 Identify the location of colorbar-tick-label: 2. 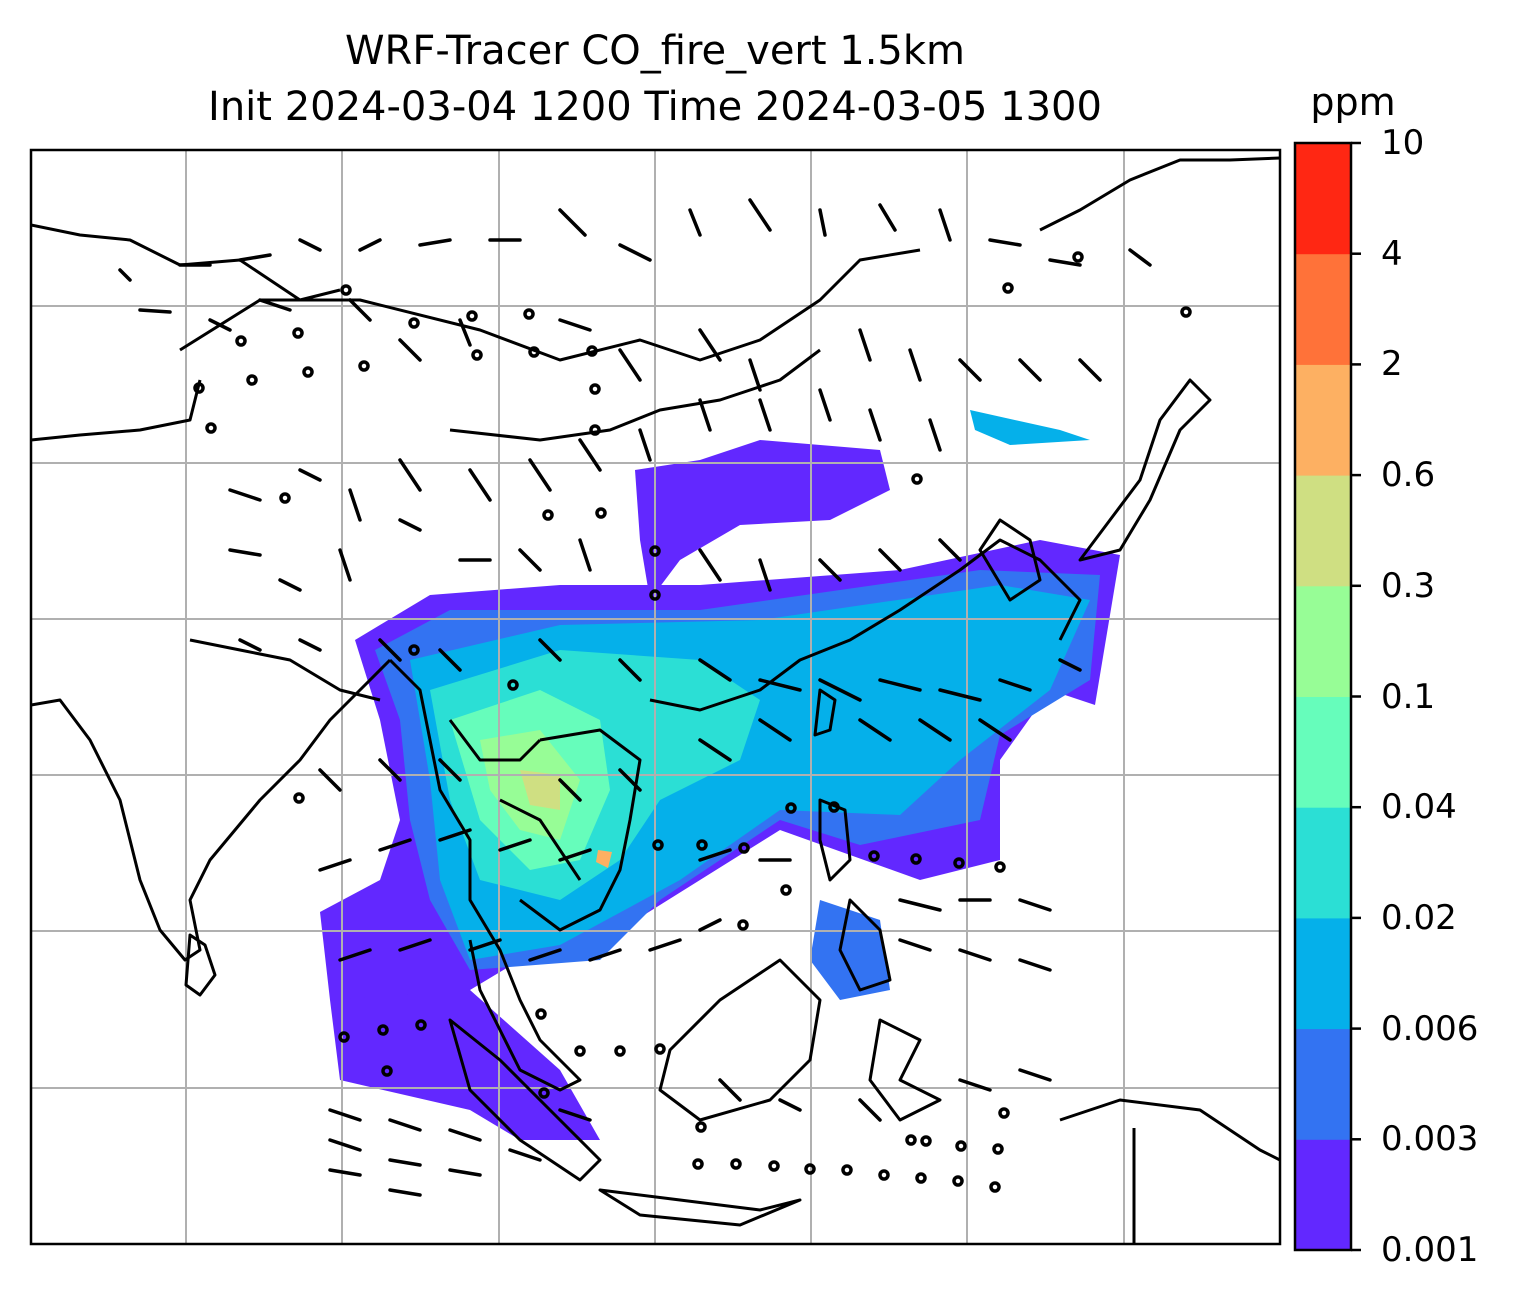
(1392, 364).